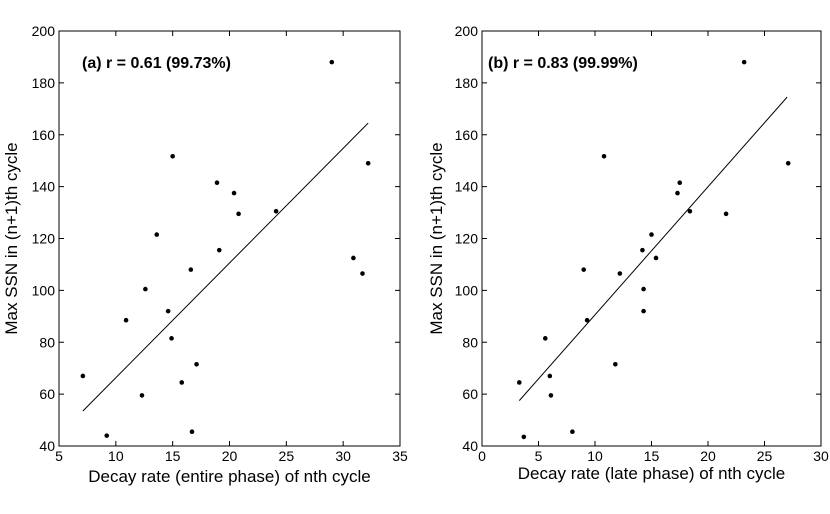 This screenshot has width=830, height=514. Describe the element at coordinates (173, 456) in the screenshot. I see `panel-a-x-tick-label: 15` at that location.